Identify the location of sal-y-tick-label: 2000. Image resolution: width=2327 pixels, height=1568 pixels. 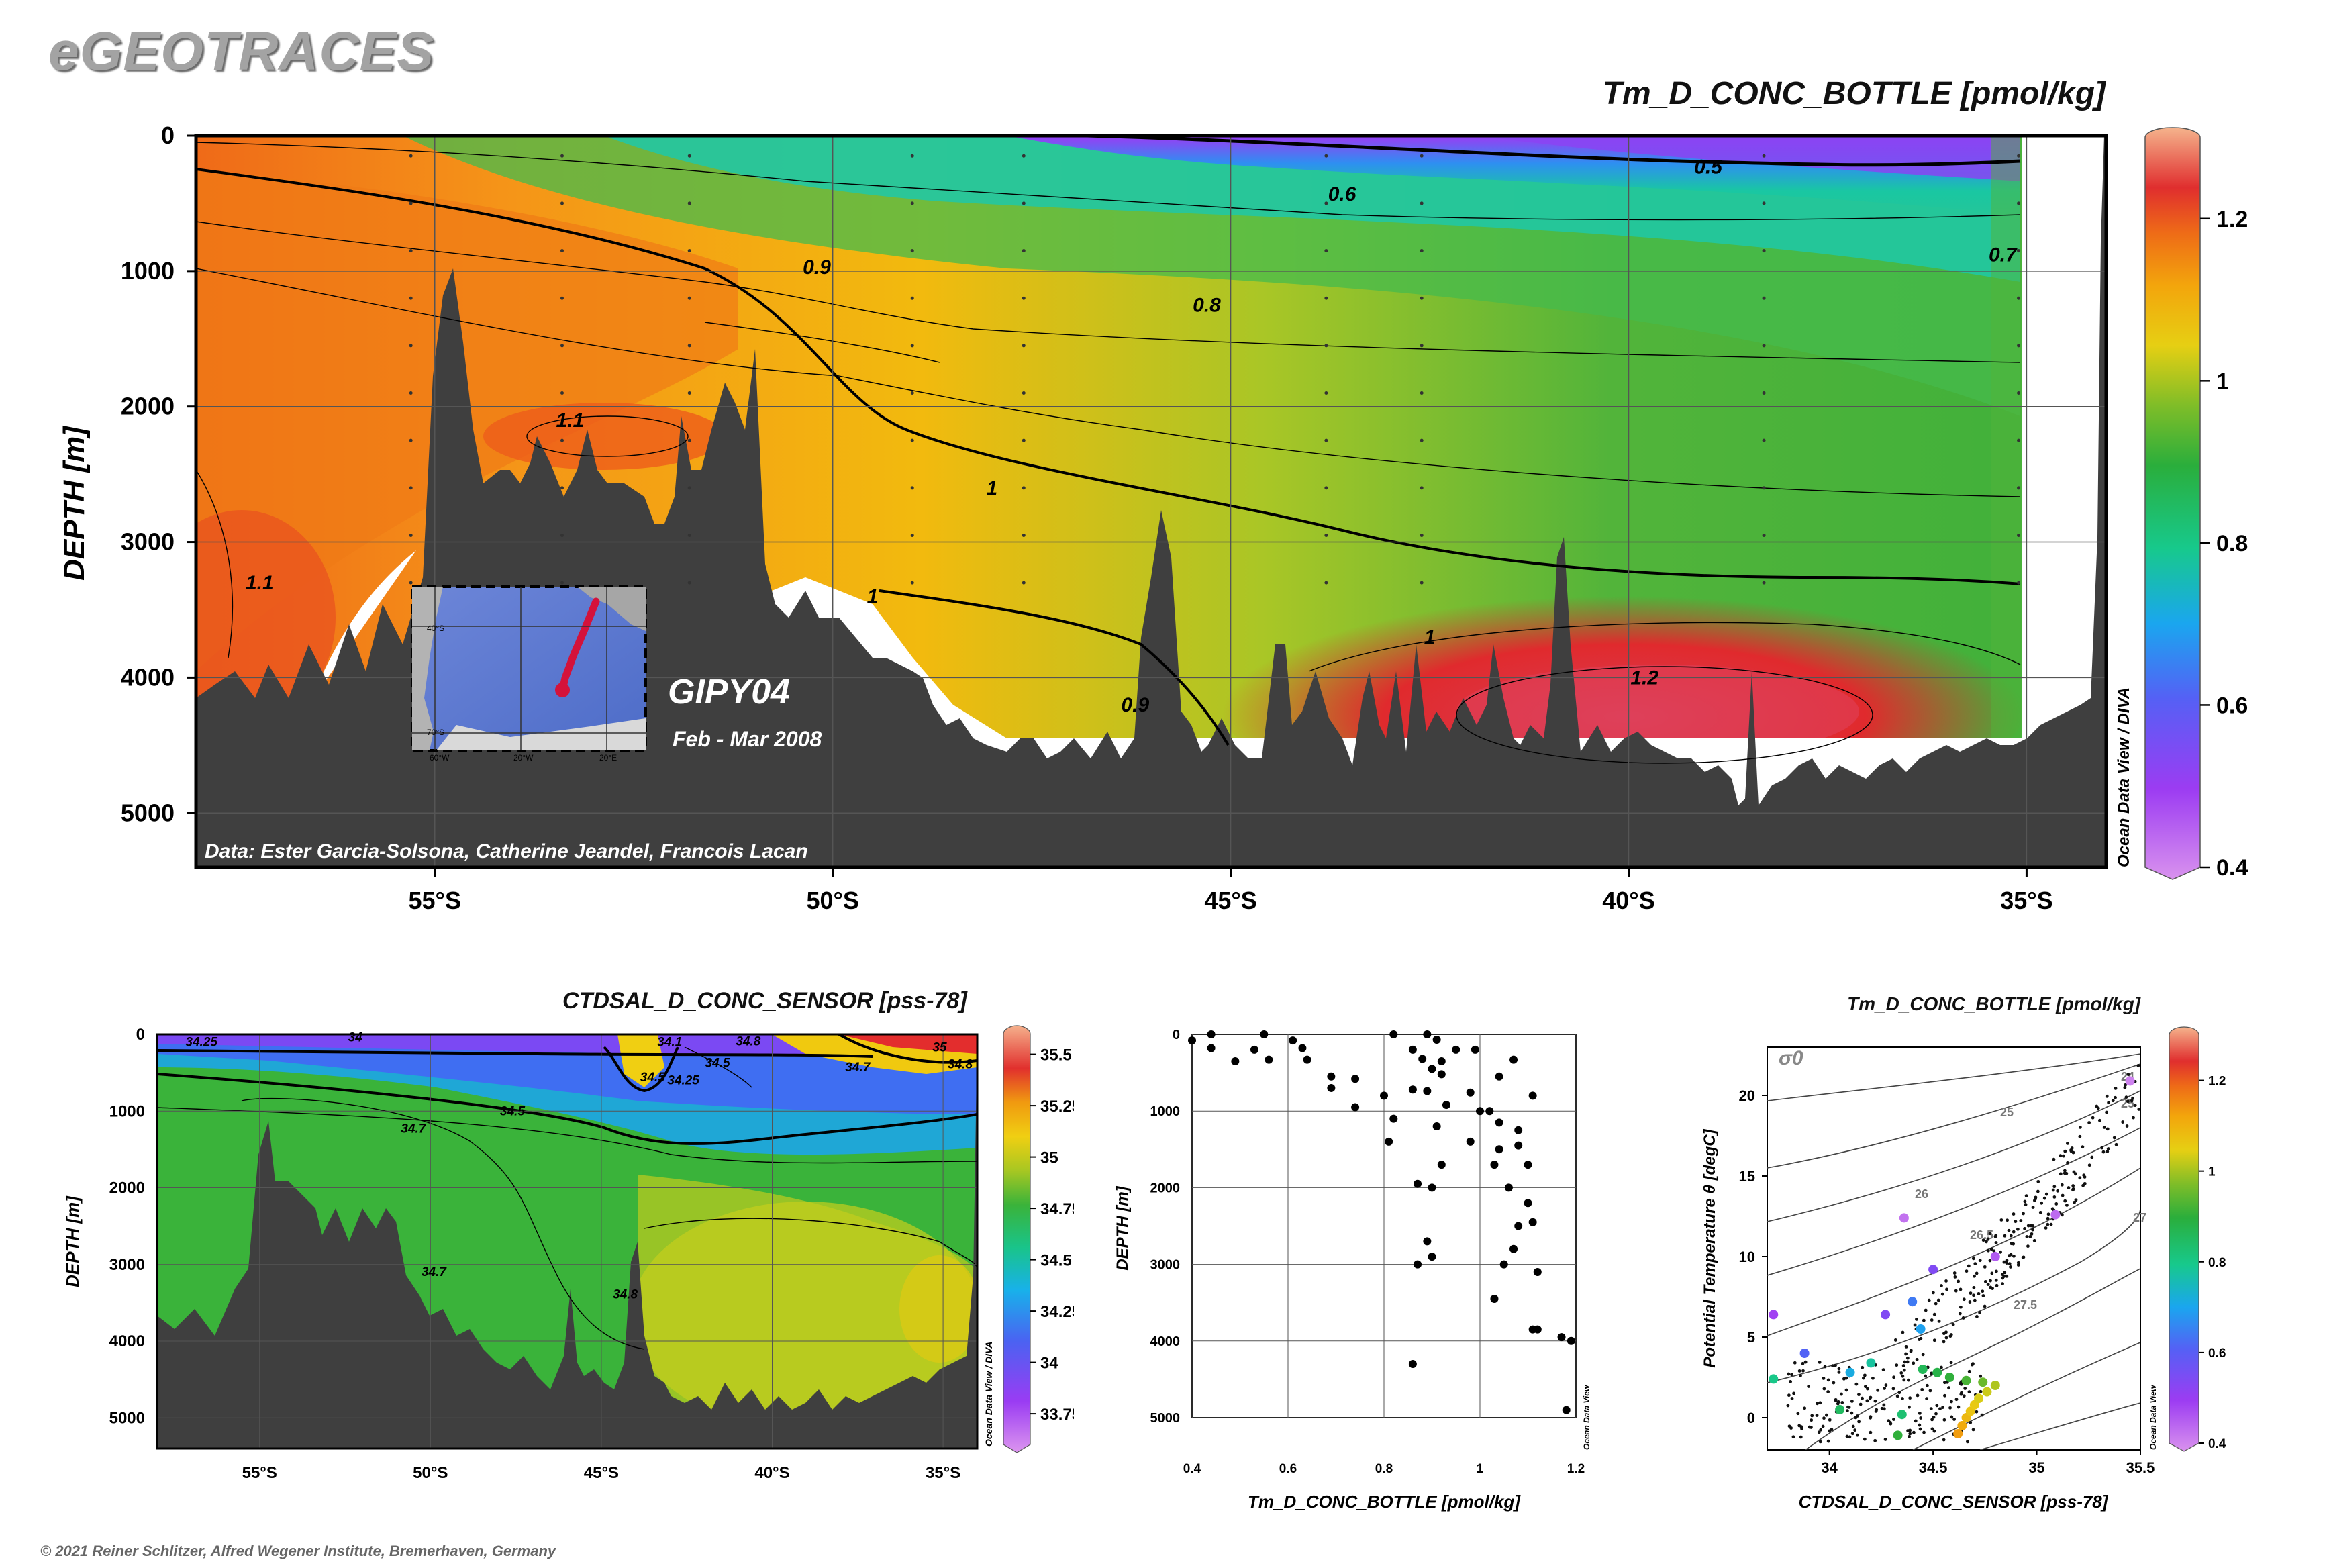
(127, 1188).